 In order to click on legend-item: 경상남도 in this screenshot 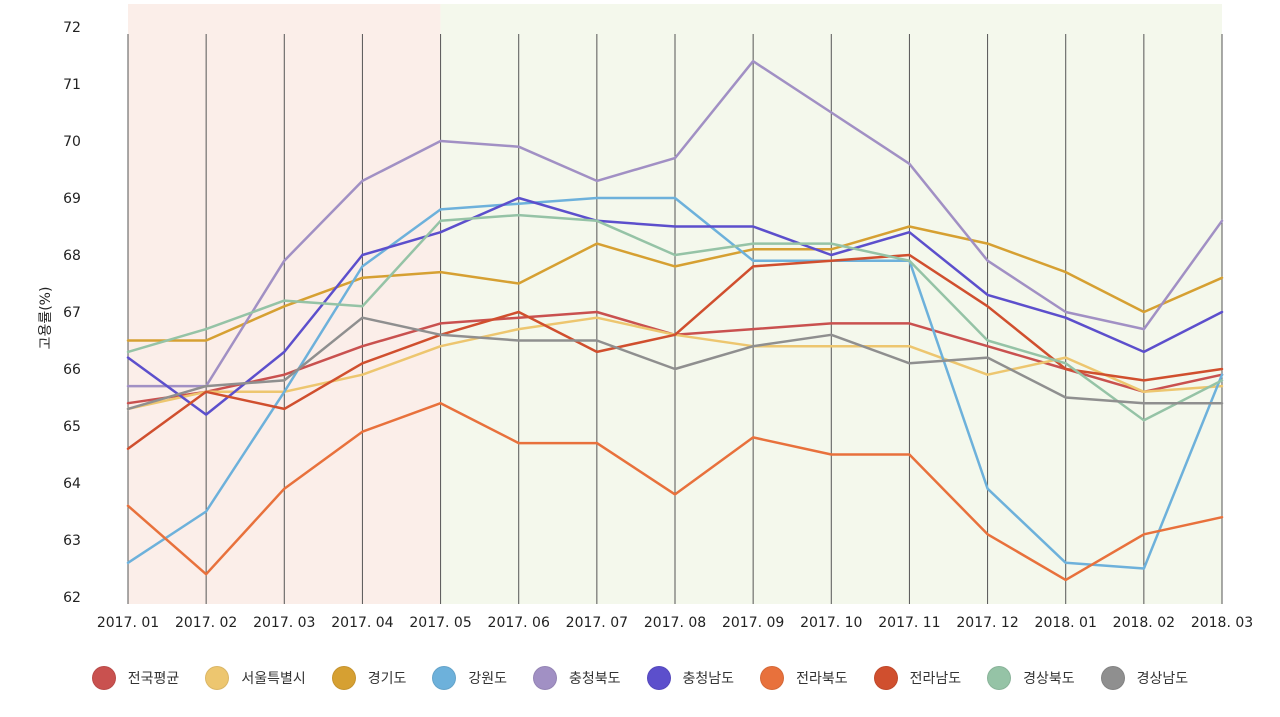, I will do `click(1144, 678)`.